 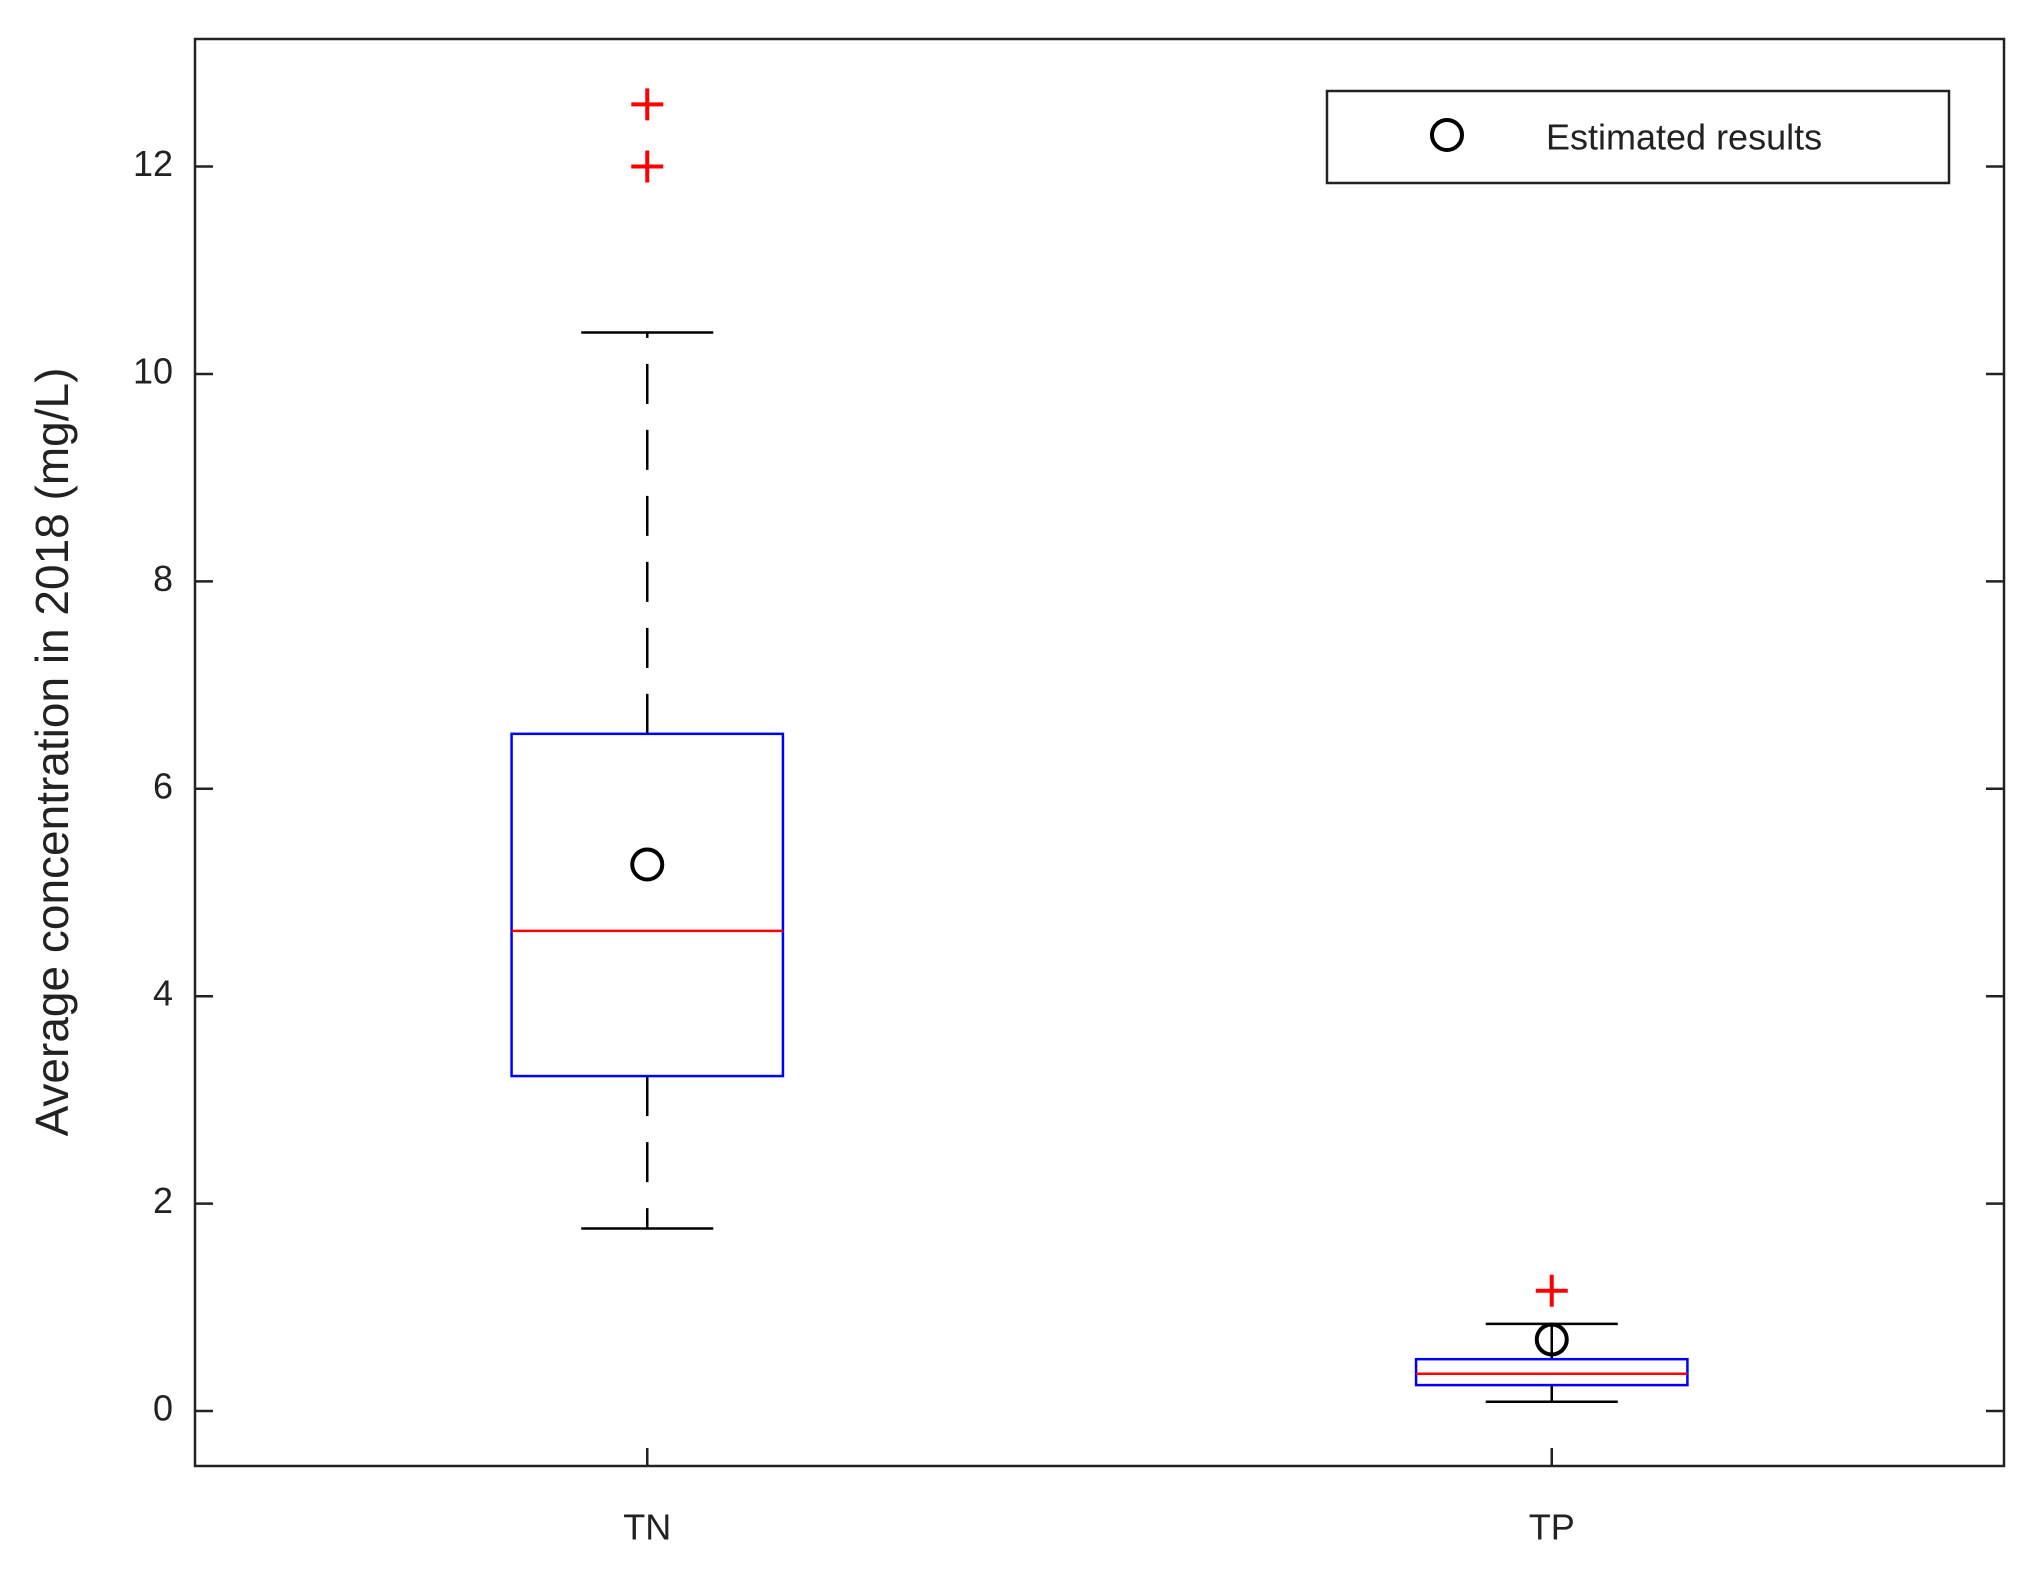 What do you see at coordinates (163, 1200) in the screenshot?
I see `y-tick-label: 2` at bounding box center [163, 1200].